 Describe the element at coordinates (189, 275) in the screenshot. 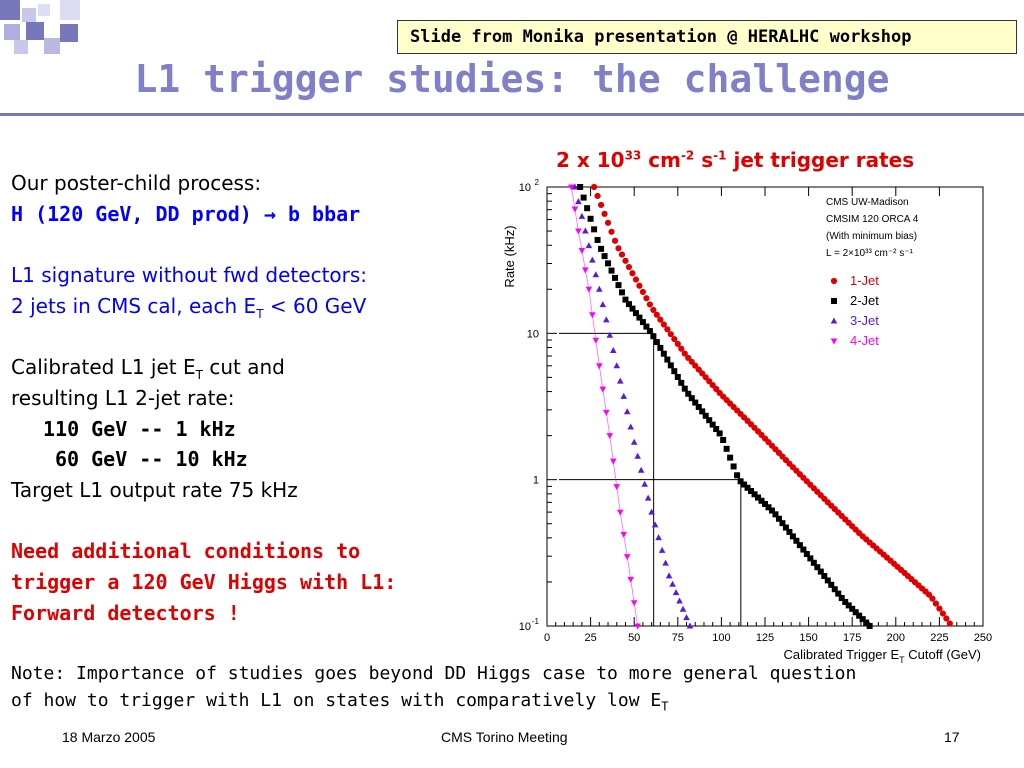

I see `signature-line: L1 signature without fwd detectors:` at that location.